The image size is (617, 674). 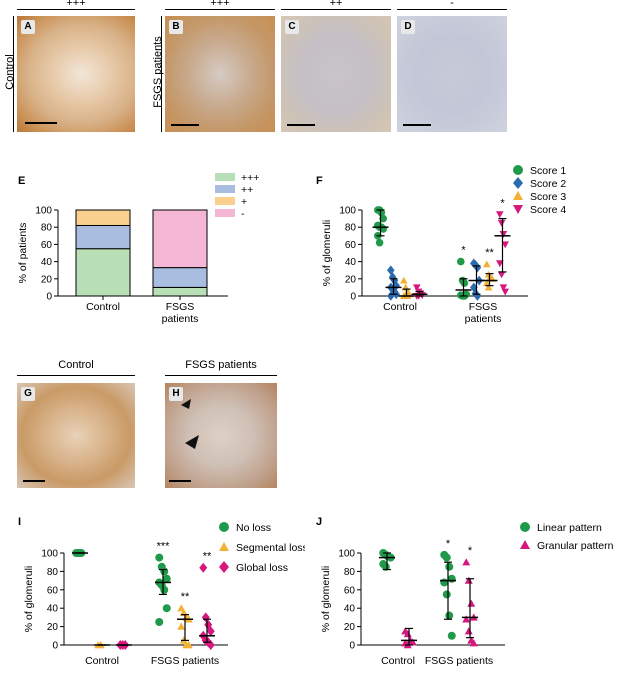 What do you see at coordinates (158, 72) in the screenshot?
I see `side-label-fsgs: FSGS patients` at bounding box center [158, 72].